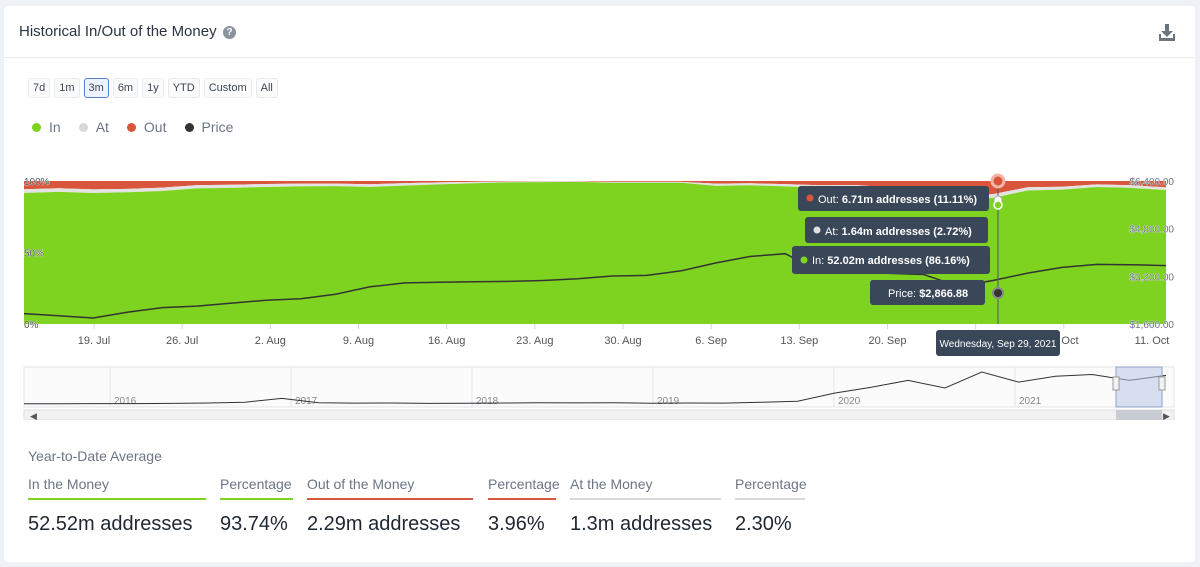 The width and height of the screenshot is (1200, 567). I want to click on svg-text: Wednesday, Sep 29, 2021, so click(998, 344).